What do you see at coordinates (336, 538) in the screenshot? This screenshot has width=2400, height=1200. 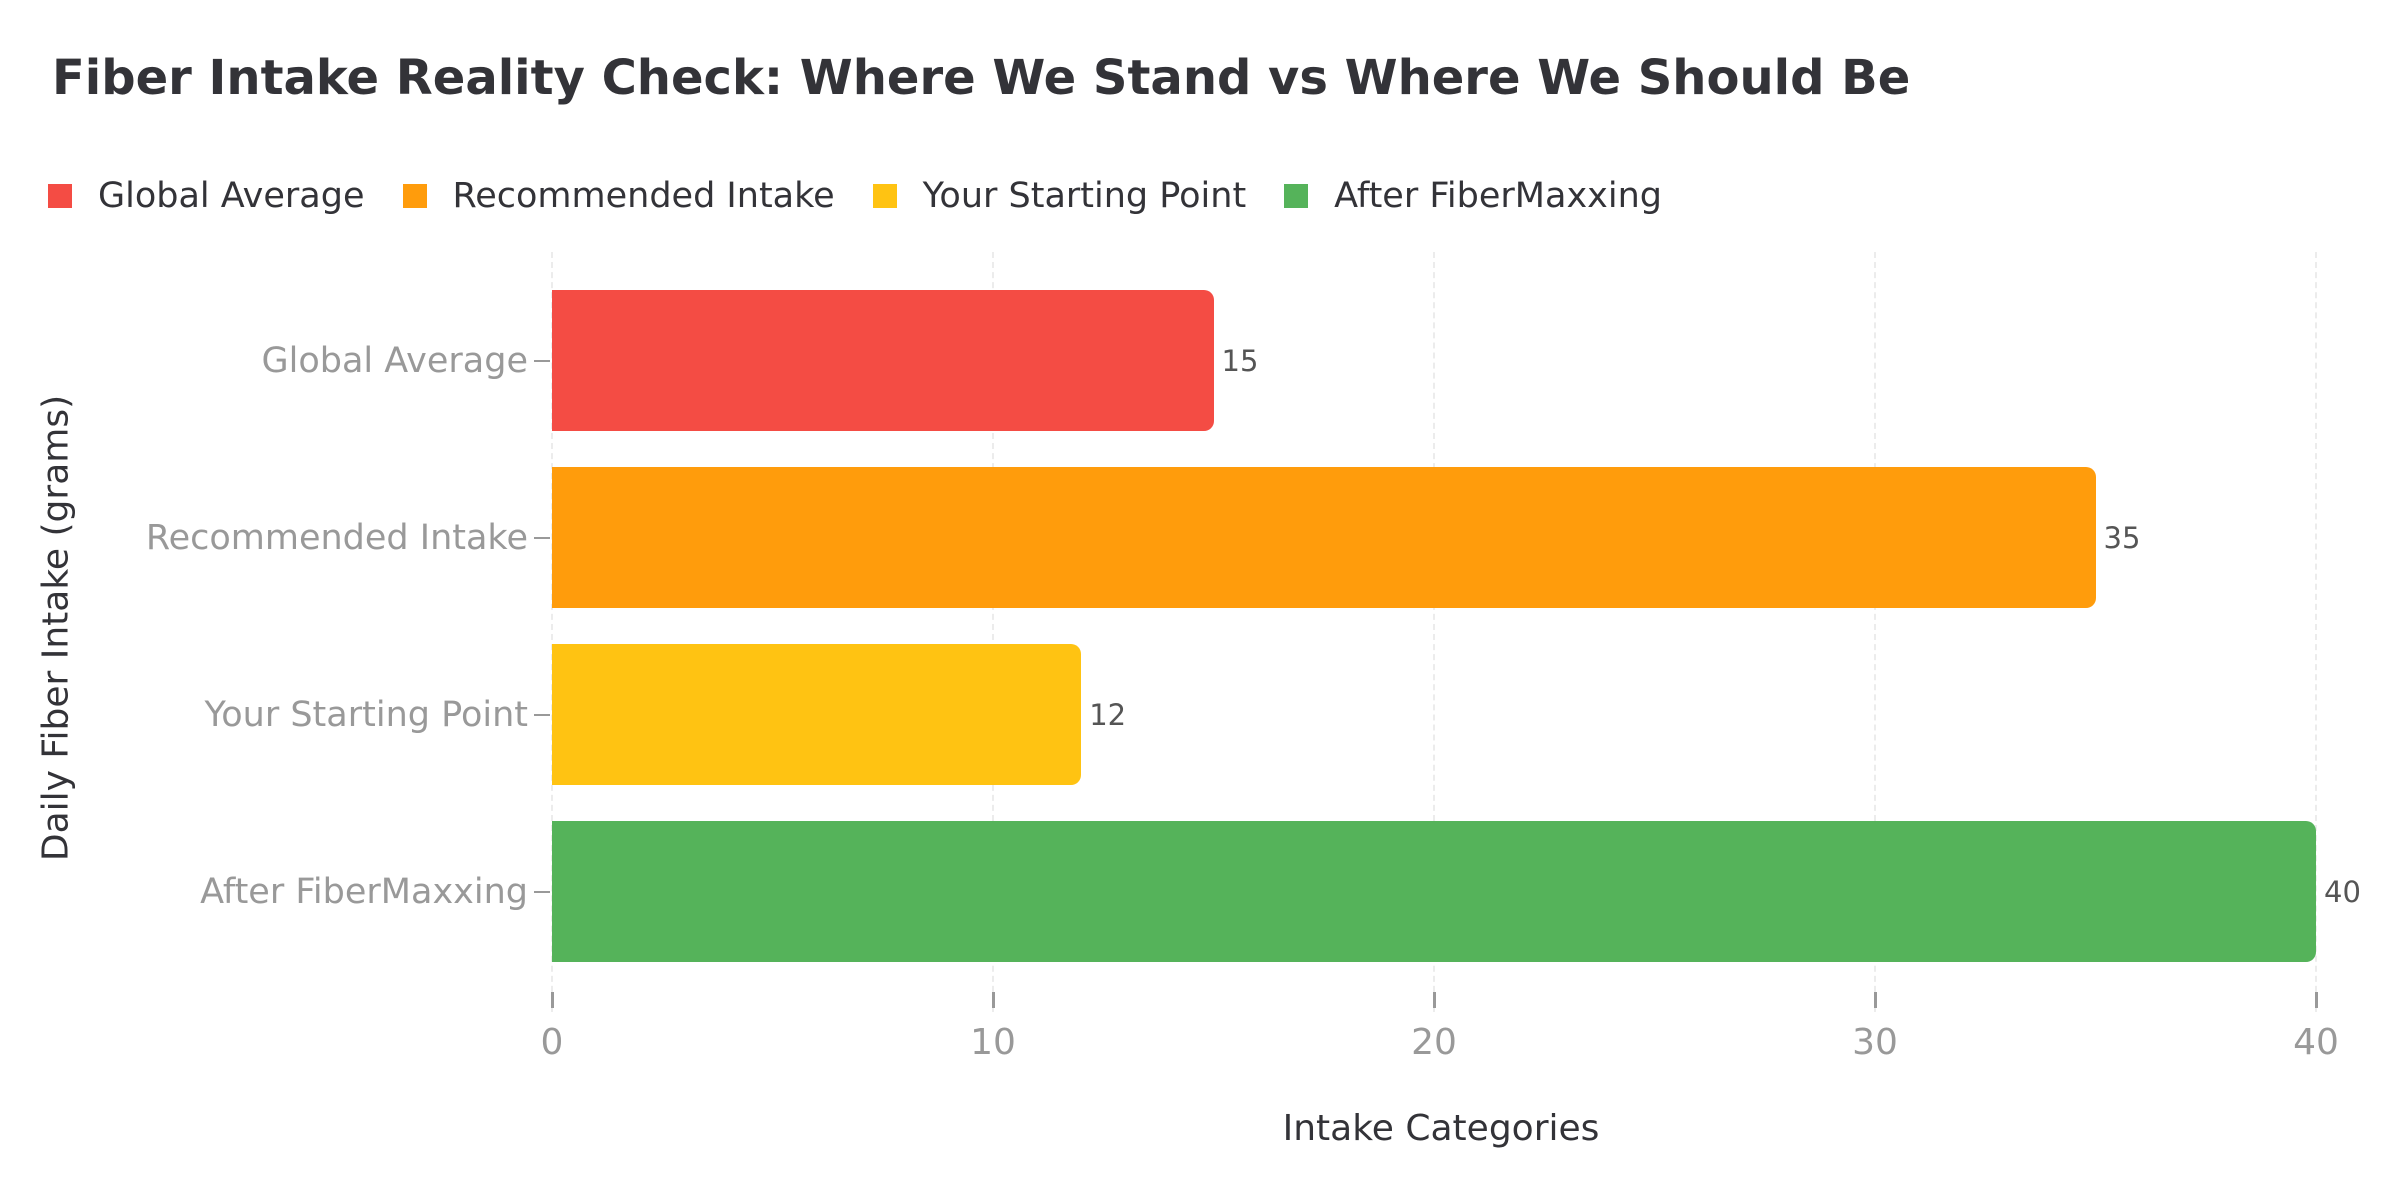 I see `ytick-label: Recommended Intake` at bounding box center [336, 538].